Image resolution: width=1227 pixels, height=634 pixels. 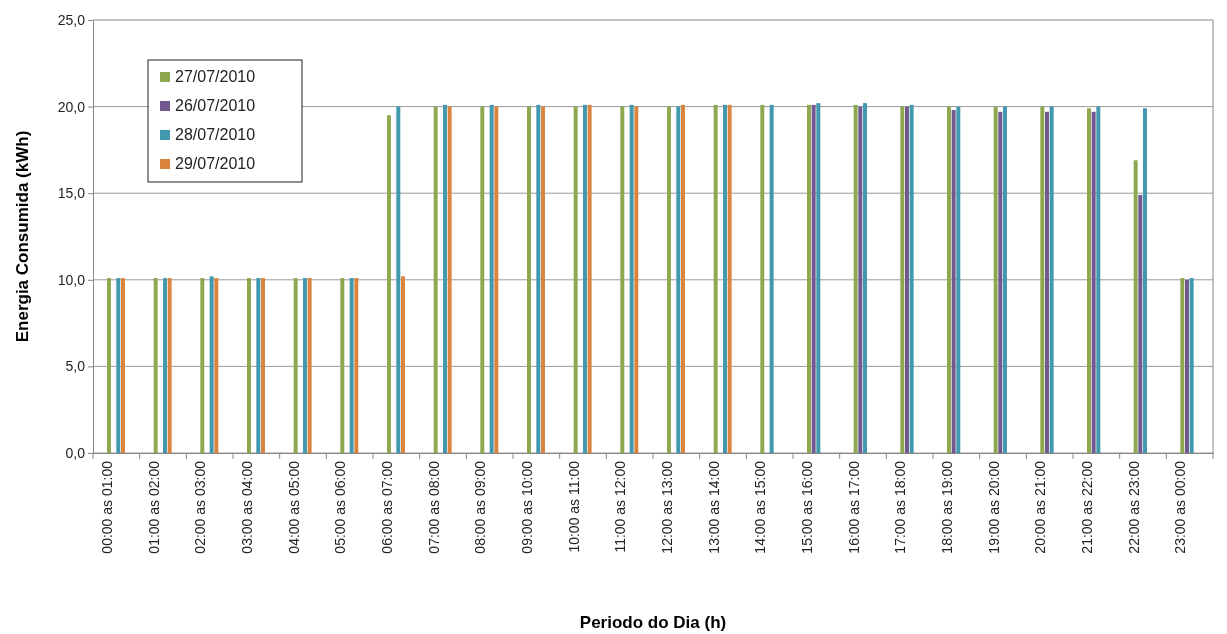 What do you see at coordinates (107, 507) in the screenshot?
I see `x-tick-label: 00:00 as 01:00` at bounding box center [107, 507].